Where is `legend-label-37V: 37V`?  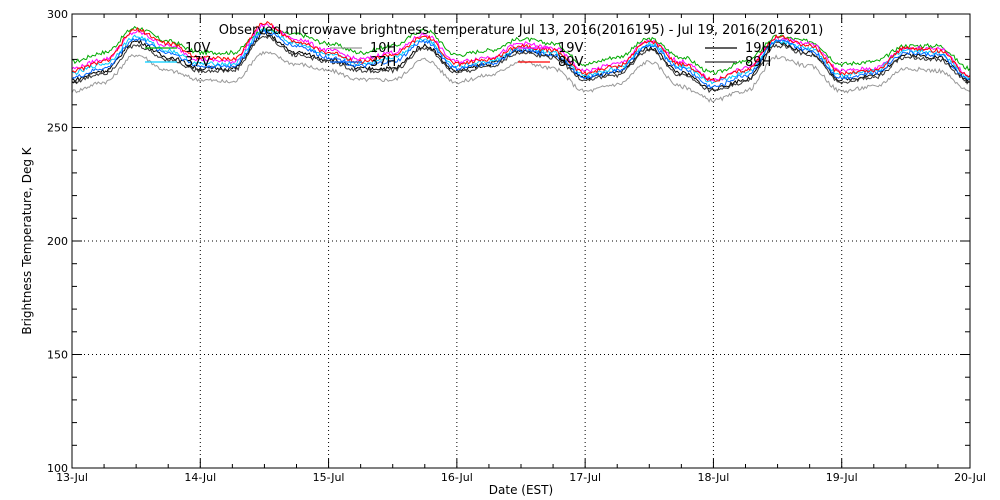 legend-label-37V: 37V is located at coordinates (198, 62).